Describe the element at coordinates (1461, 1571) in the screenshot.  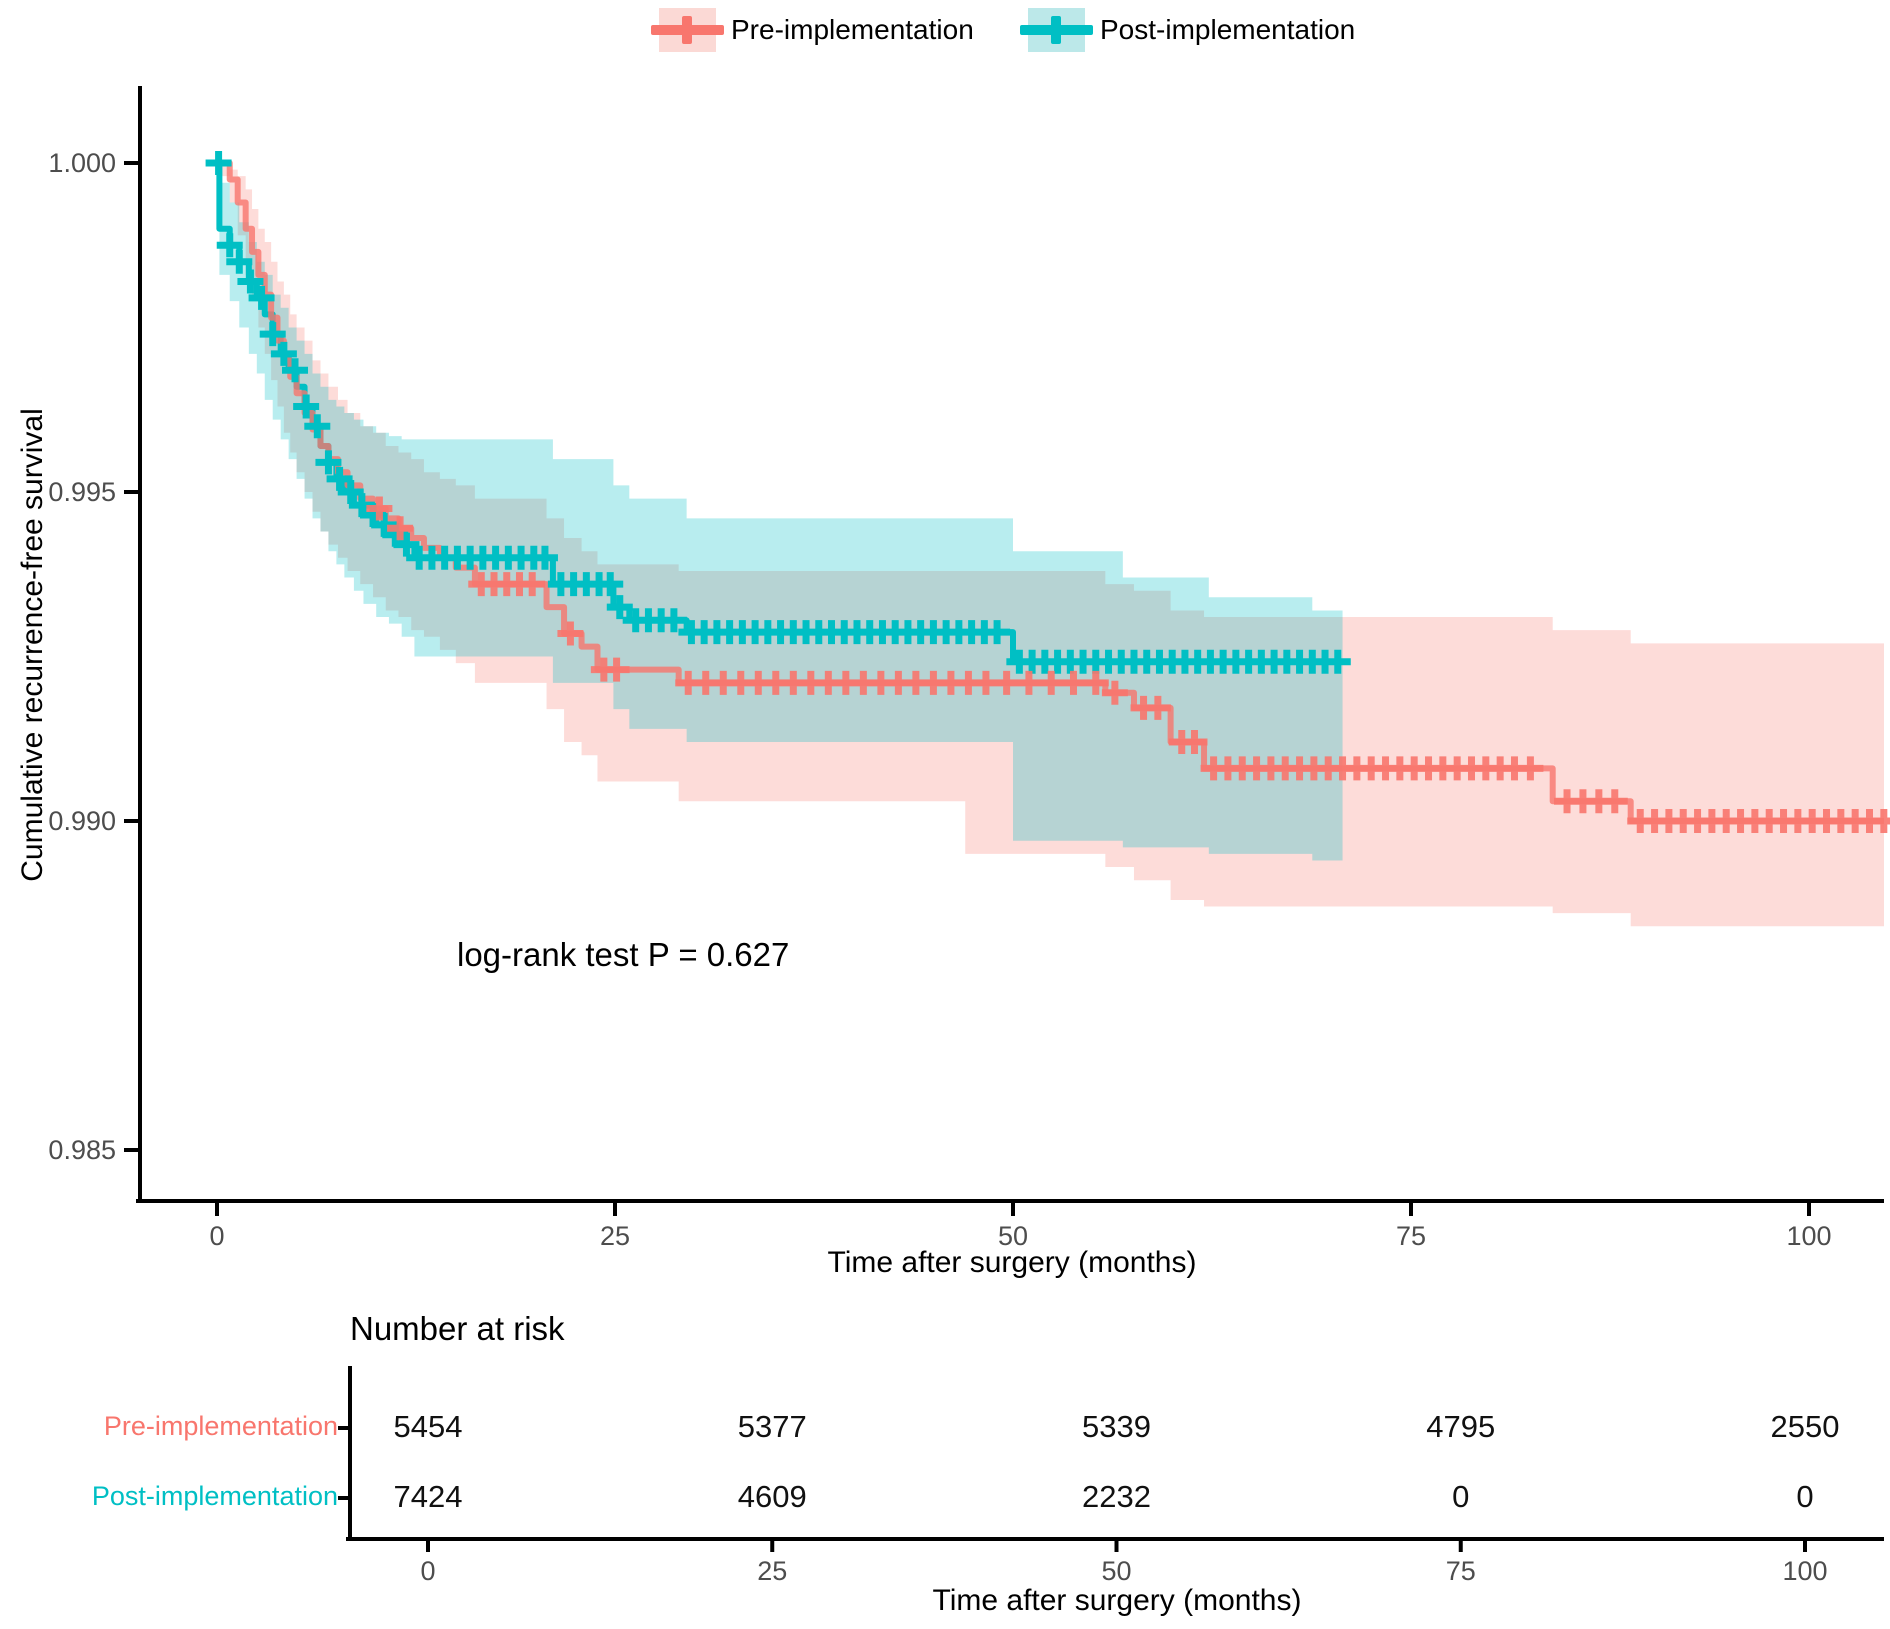
I see `risk-x-tick-label: 75` at that location.